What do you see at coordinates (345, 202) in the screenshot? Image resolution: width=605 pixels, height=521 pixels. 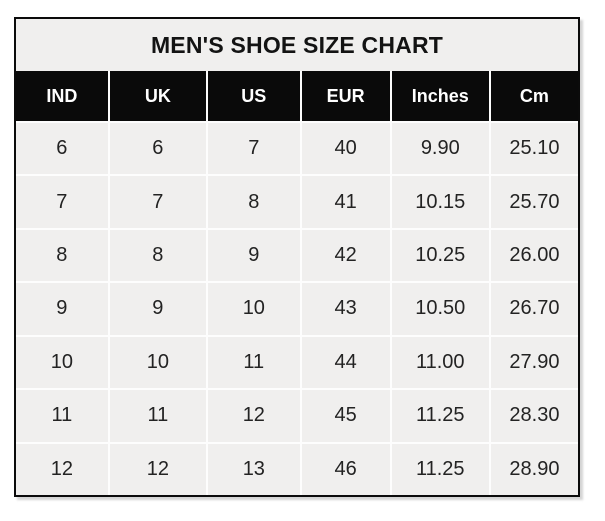 I see `table-cell: 41` at bounding box center [345, 202].